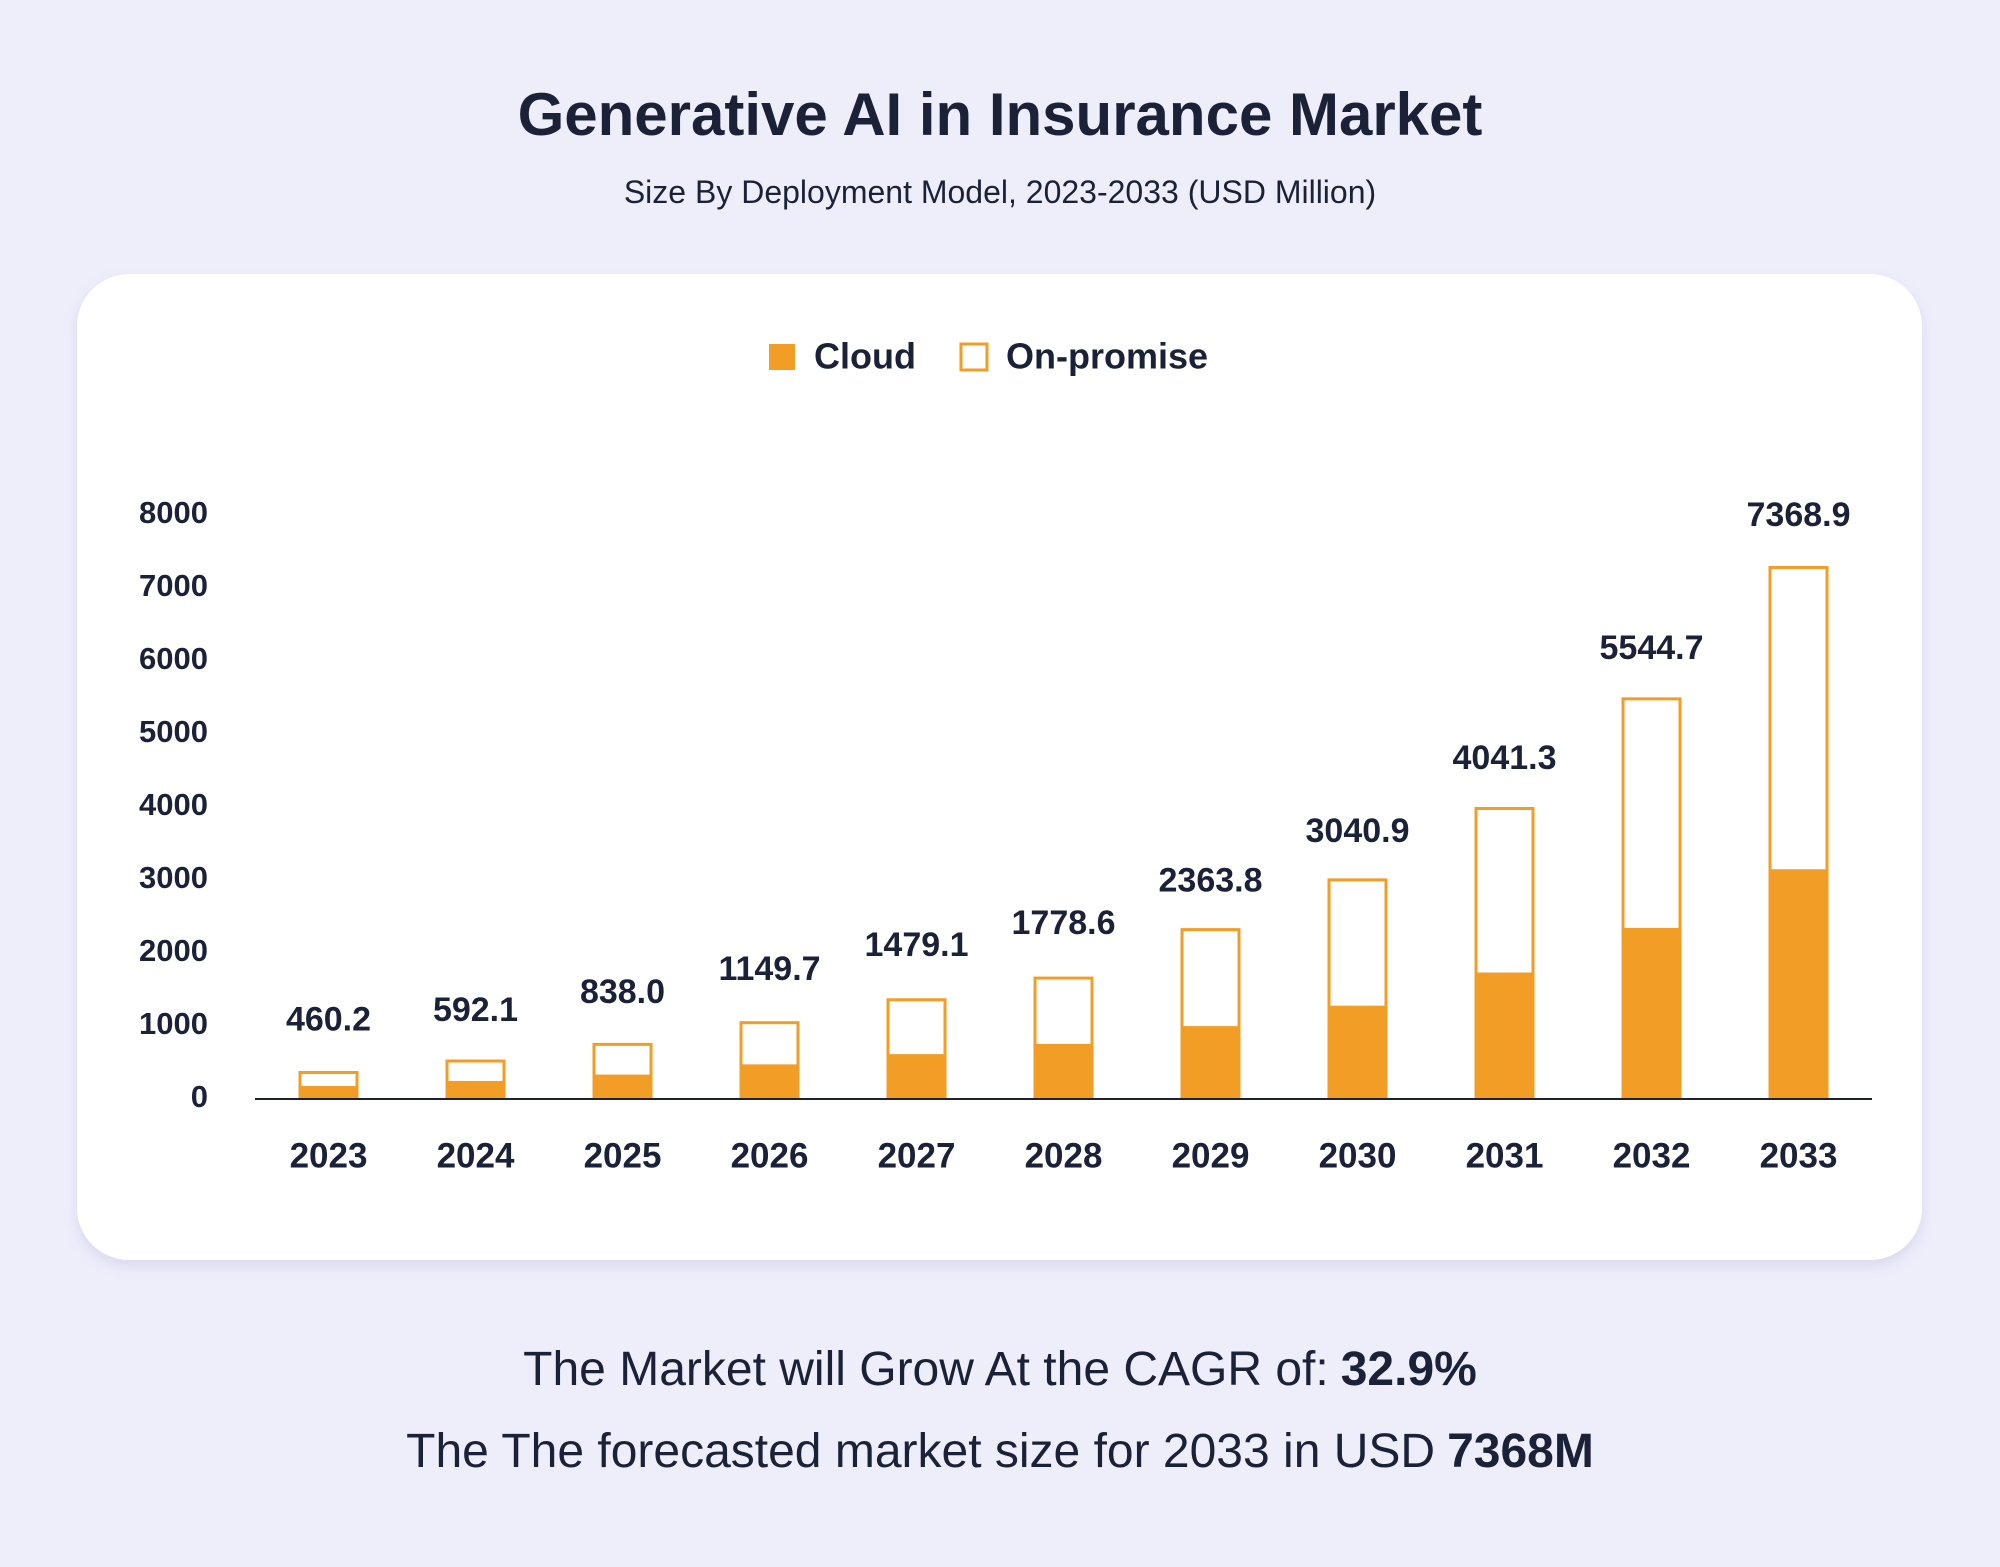 This screenshot has width=2000, height=1567. What do you see at coordinates (173, 585) in the screenshot?
I see `y-tick-label: 7000` at bounding box center [173, 585].